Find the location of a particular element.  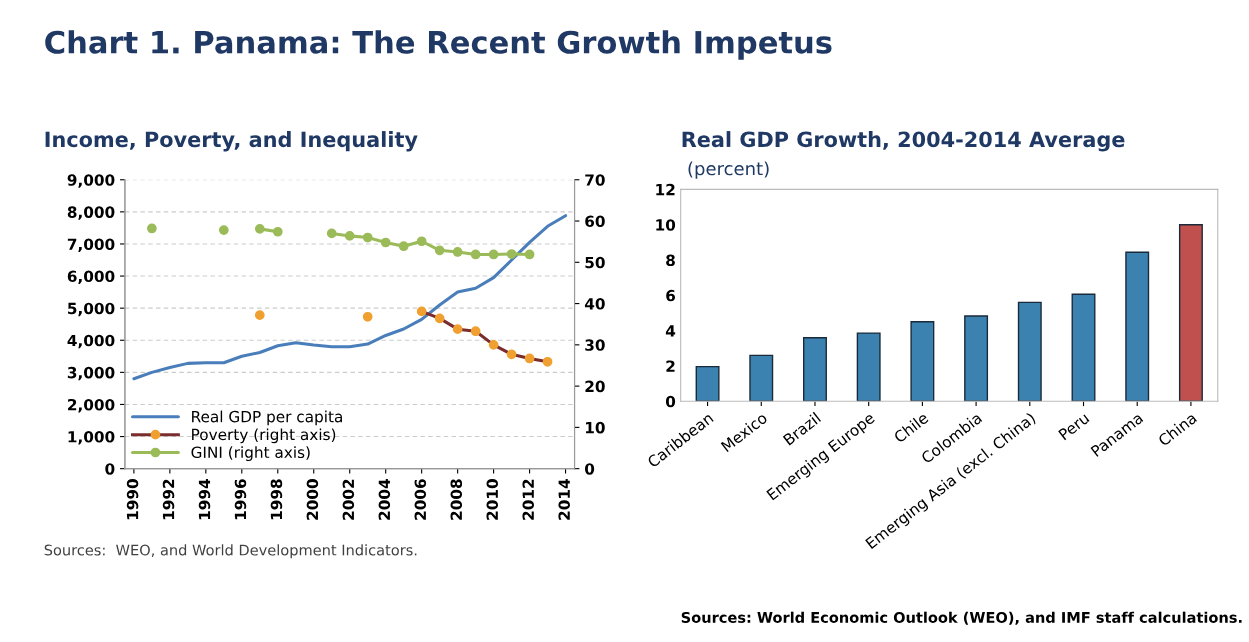

y-tick-label: 4,000 is located at coordinates (91, 341).